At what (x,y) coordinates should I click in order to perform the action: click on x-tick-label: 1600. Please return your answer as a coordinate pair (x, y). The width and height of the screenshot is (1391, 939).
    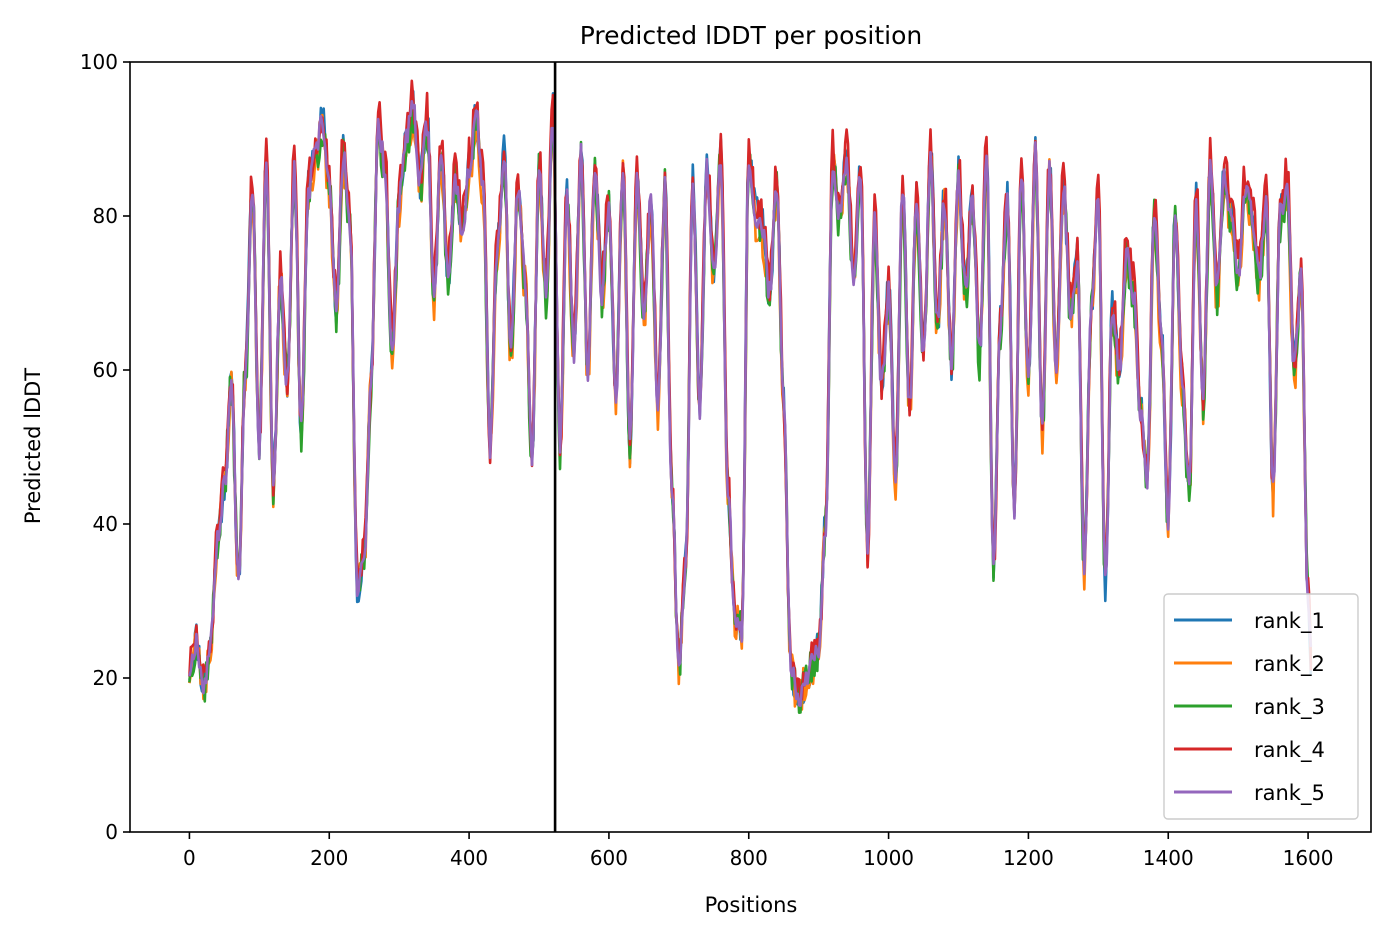
    Looking at the image, I should click on (1308, 858).